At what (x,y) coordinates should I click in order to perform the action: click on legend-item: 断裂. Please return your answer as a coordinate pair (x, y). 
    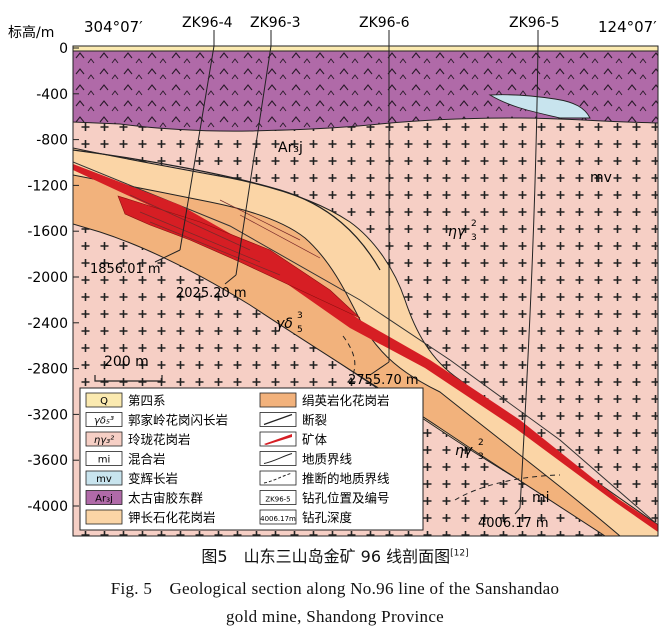
    Looking at the image, I should click on (293, 420).